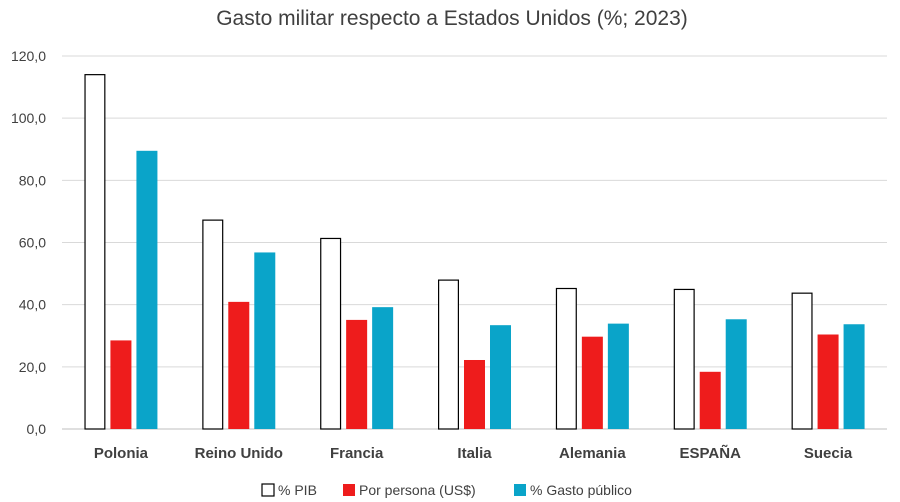  Describe the element at coordinates (417, 490) in the screenshot. I see `legend-label: Por persona (US$)` at that location.